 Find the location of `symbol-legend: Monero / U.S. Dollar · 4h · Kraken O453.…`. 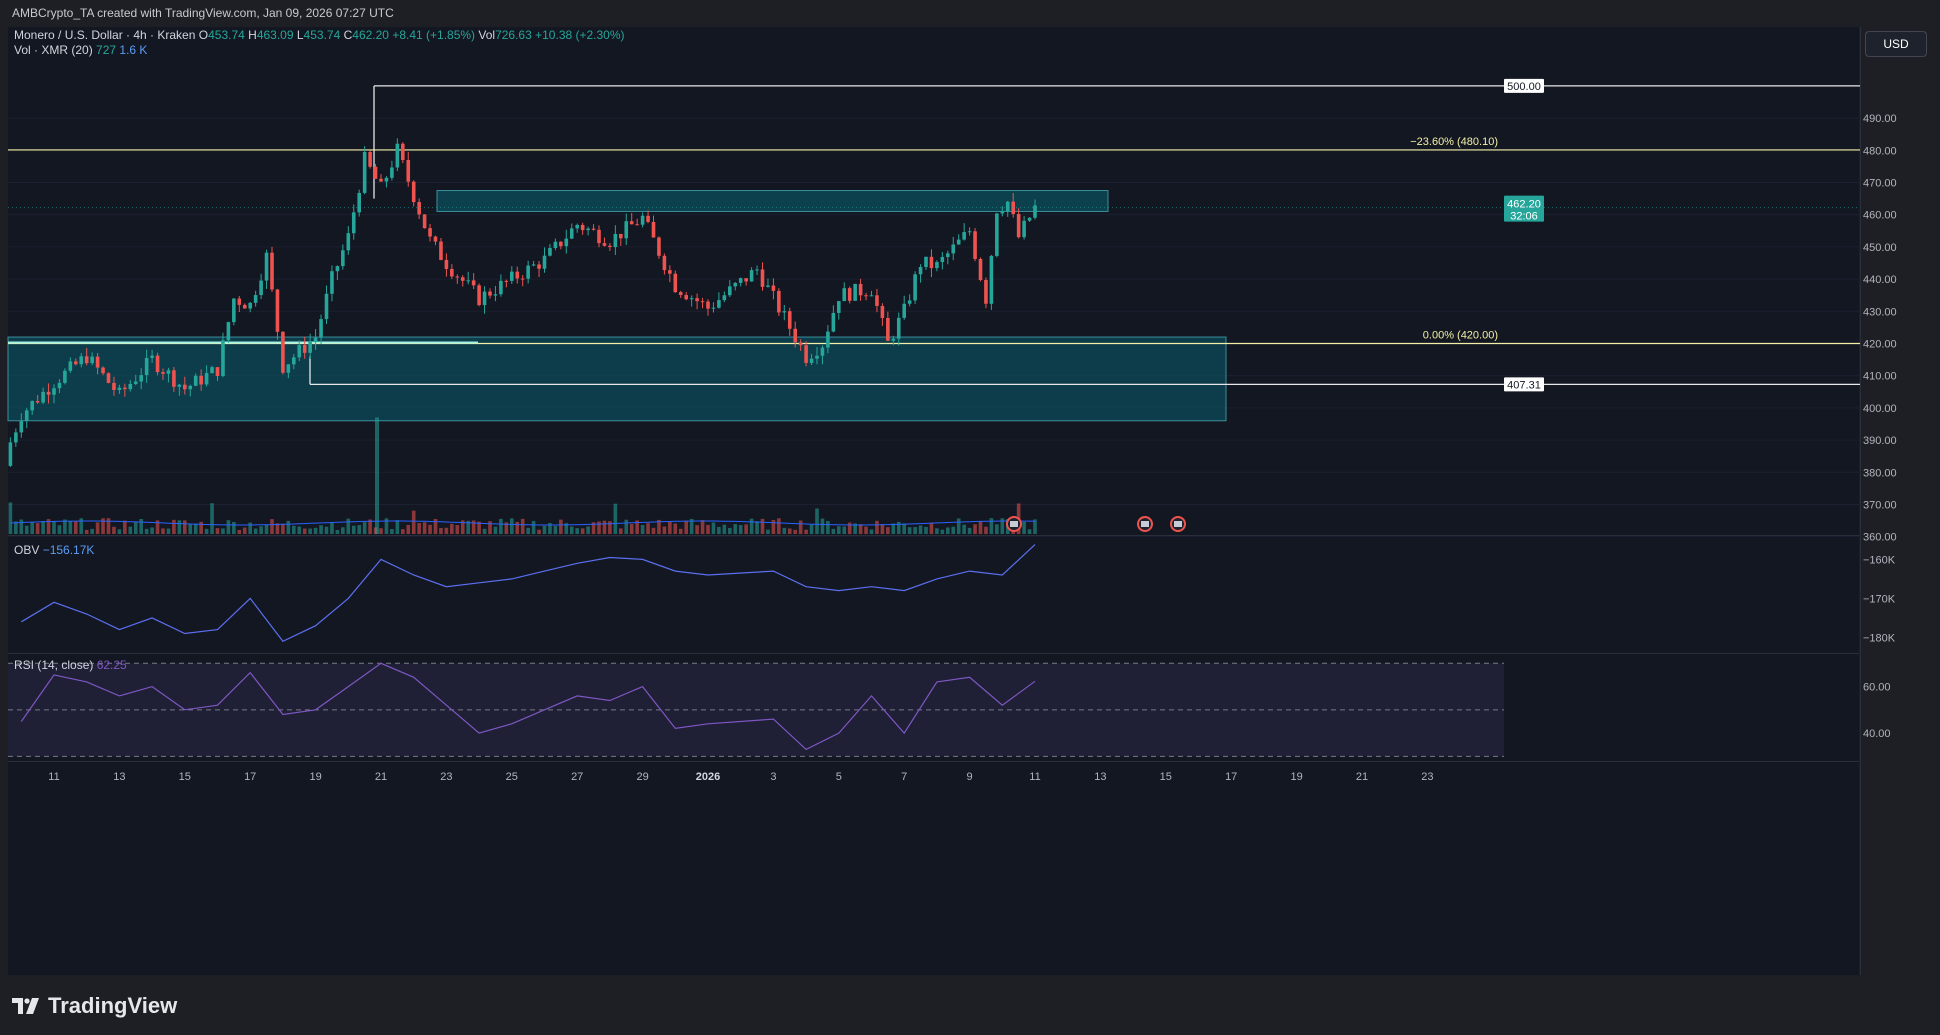

symbol-legend: Monero / U.S. Dollar · 4h · Kraken O453.… is located at coordinates (319, 35).